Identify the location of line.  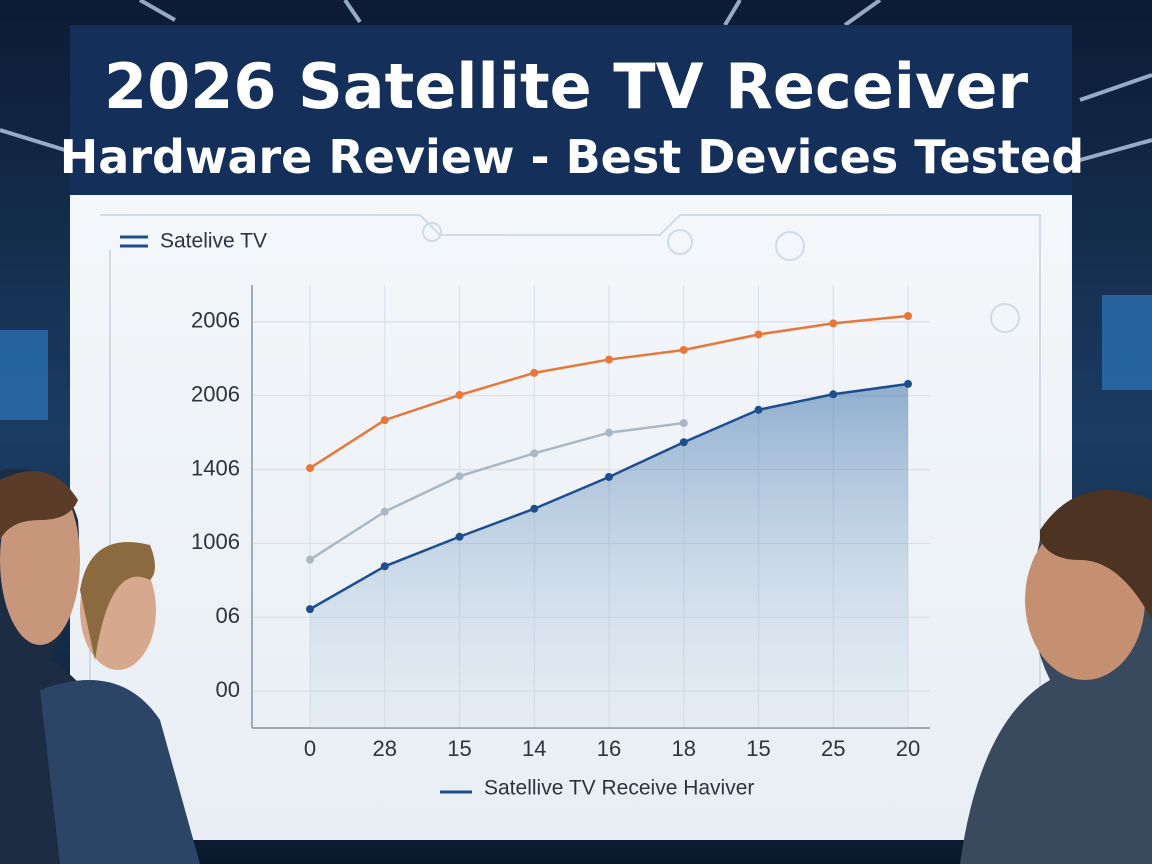
(496, 491).